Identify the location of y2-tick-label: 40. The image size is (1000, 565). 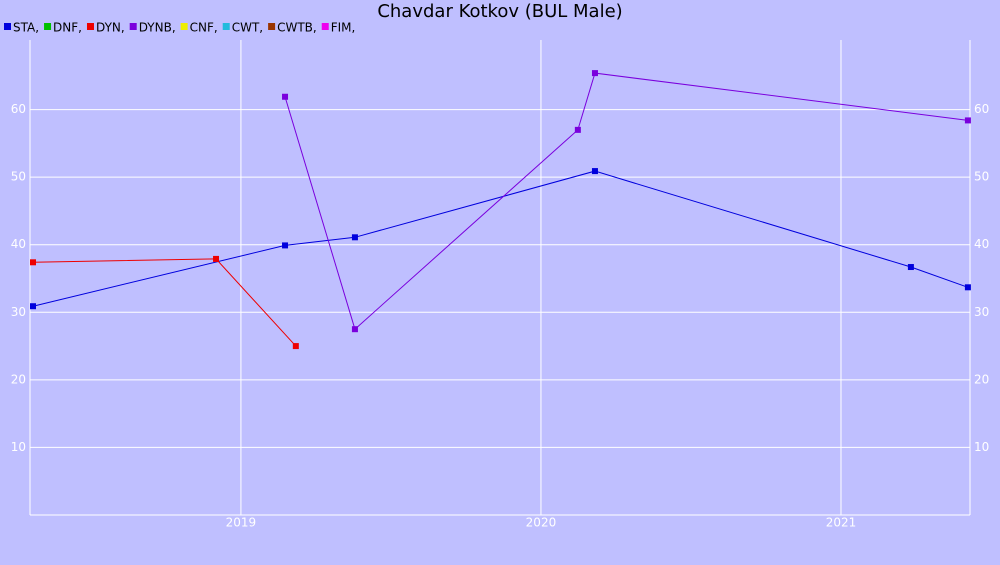
(981, 244).